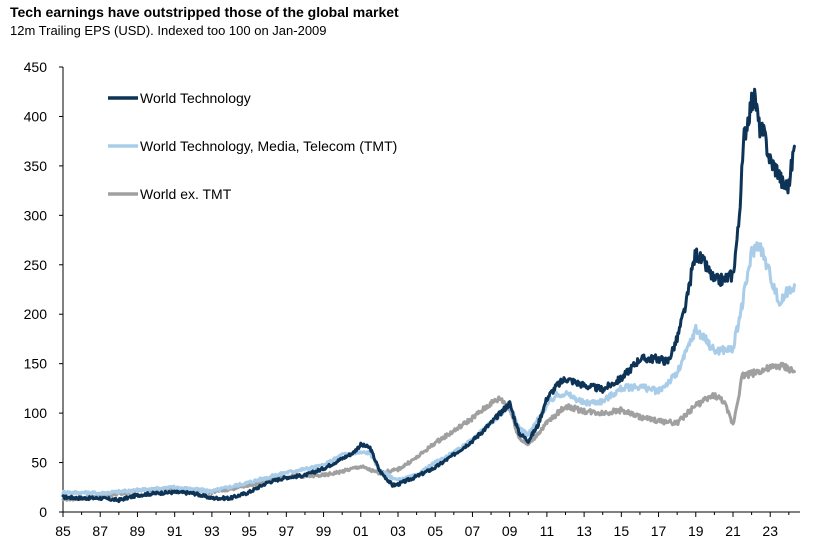 This screenshot has width=825, height=548. I want to click on y-tick-label: 400, so click(36, 116).